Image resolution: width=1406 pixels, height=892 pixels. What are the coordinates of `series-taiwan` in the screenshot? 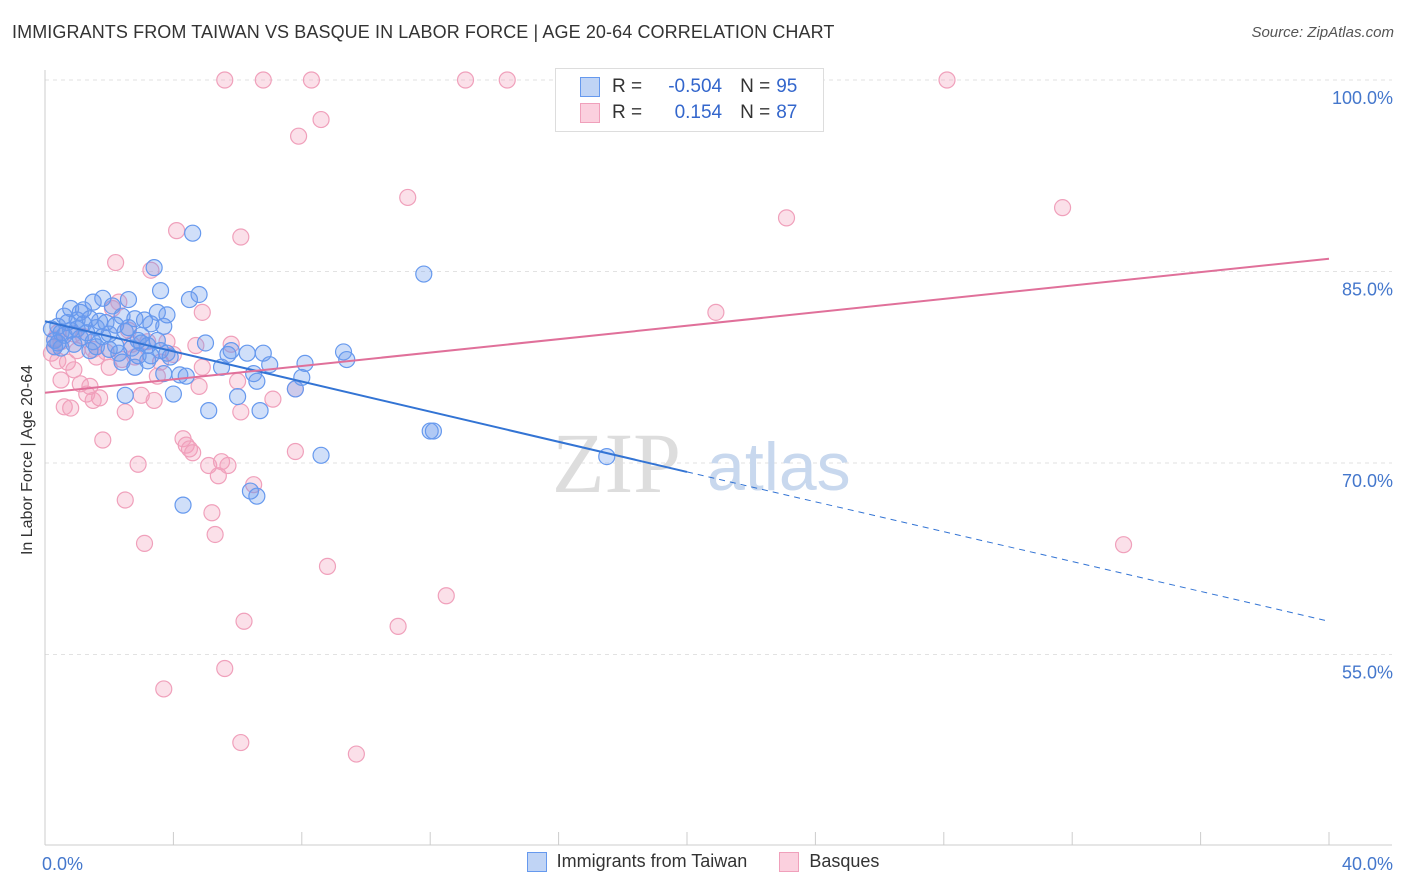 It's located at (329, 369).